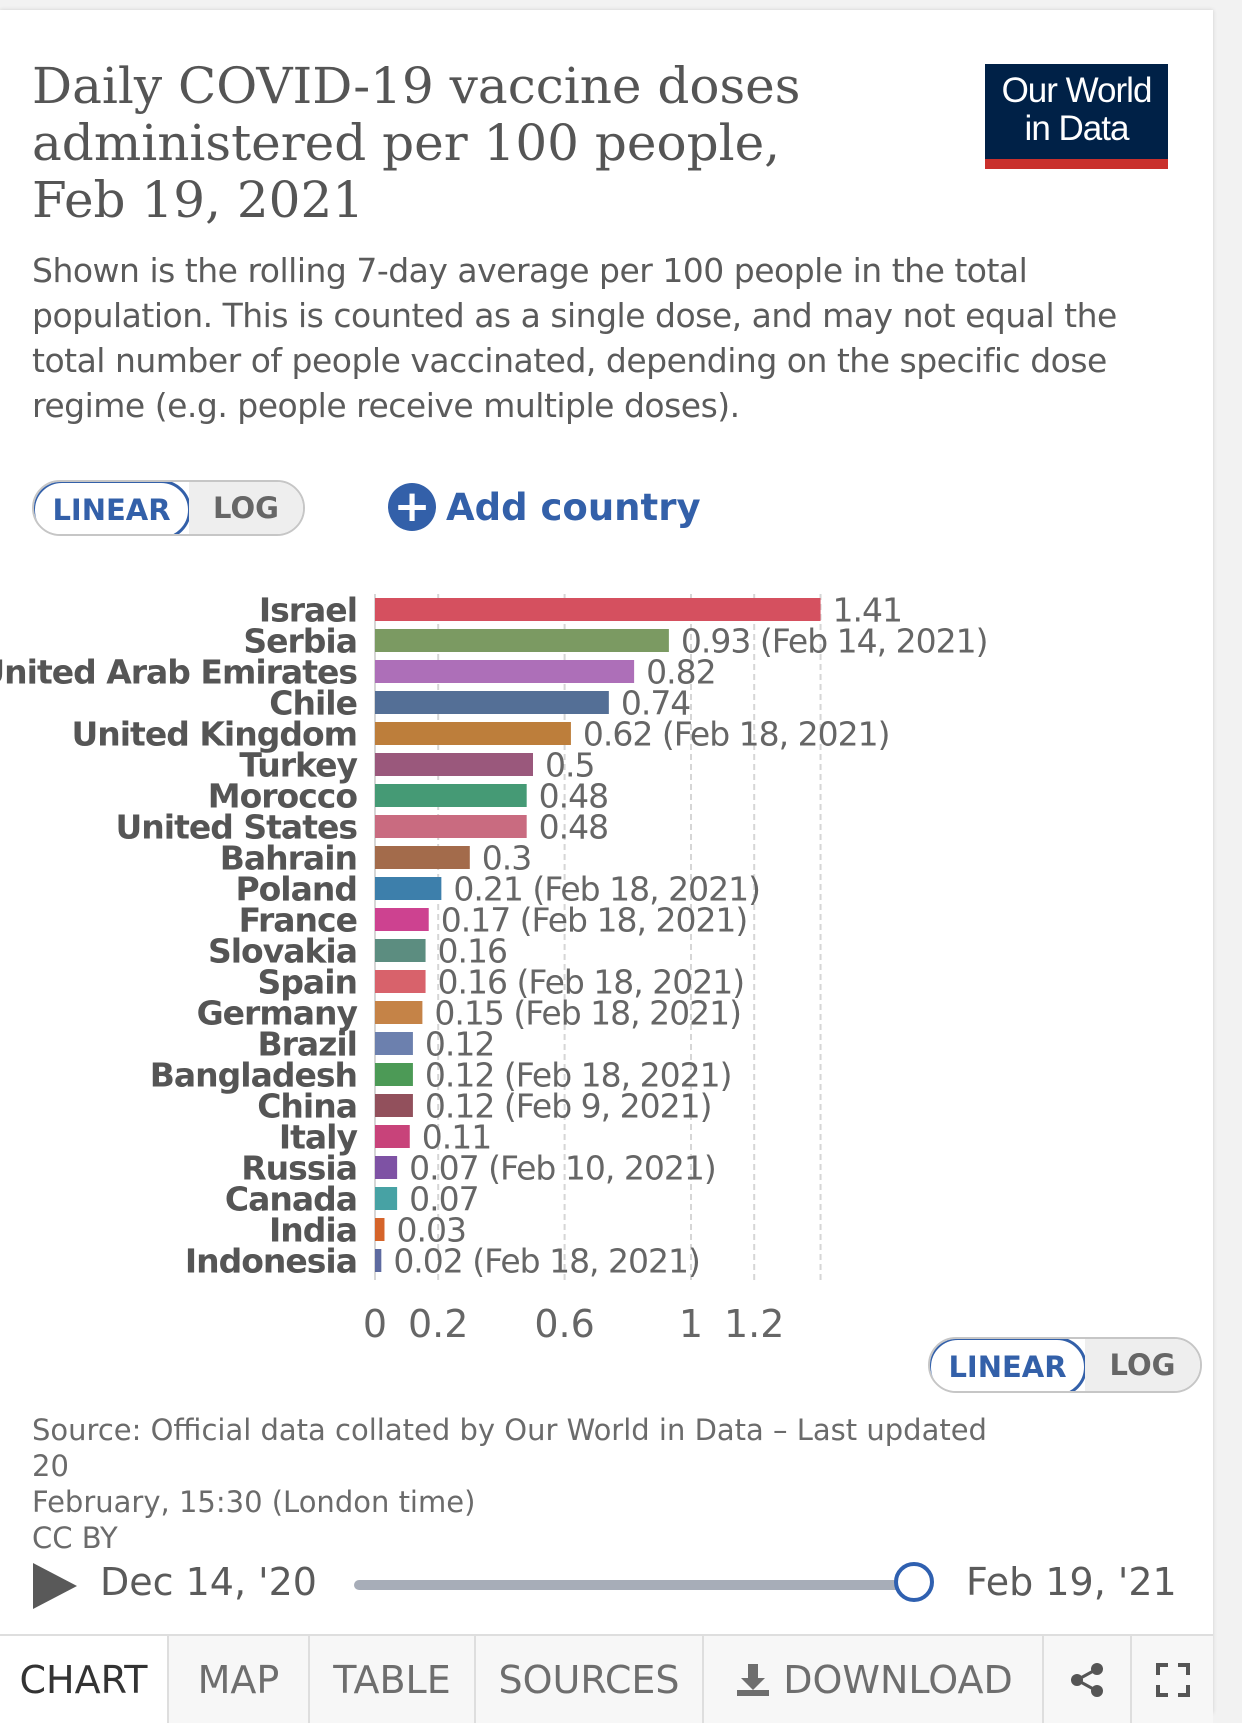 The width and height of the screenshot is (1242, 1723). I want to click on value-label: 0.15 (Feb 18, 2021), so click(587, 1013).